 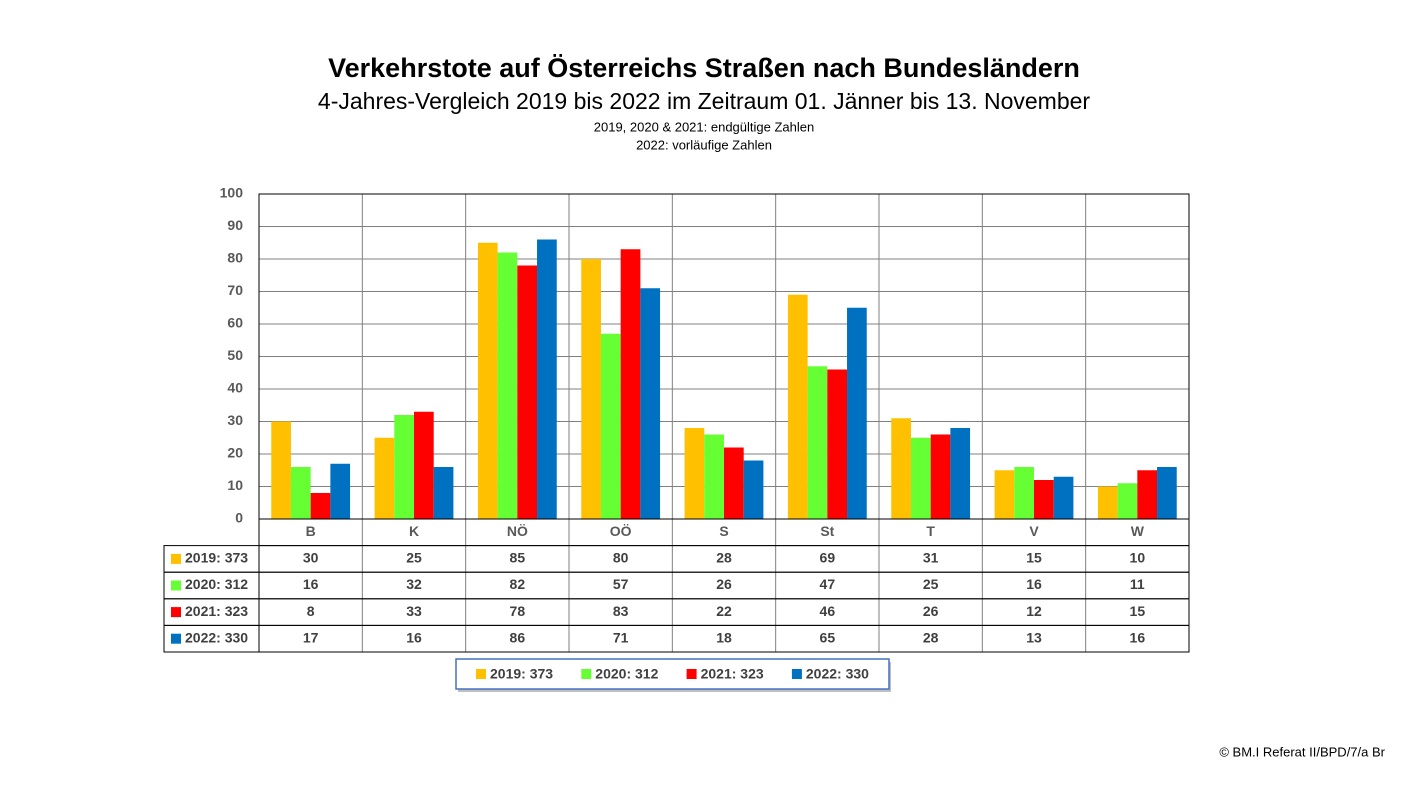 I want to click on table-cell: 17, so click(x=311, y=637).